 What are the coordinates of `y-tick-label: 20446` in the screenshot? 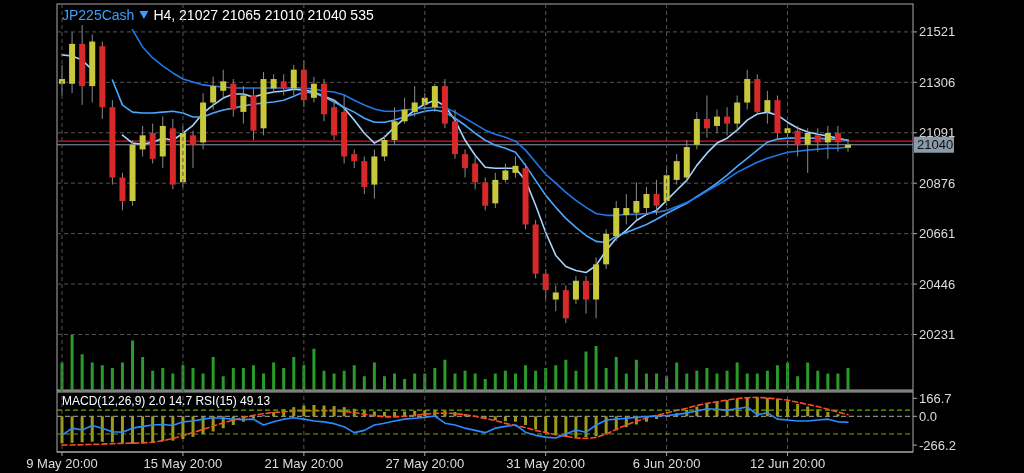 It's located at (937, 284).